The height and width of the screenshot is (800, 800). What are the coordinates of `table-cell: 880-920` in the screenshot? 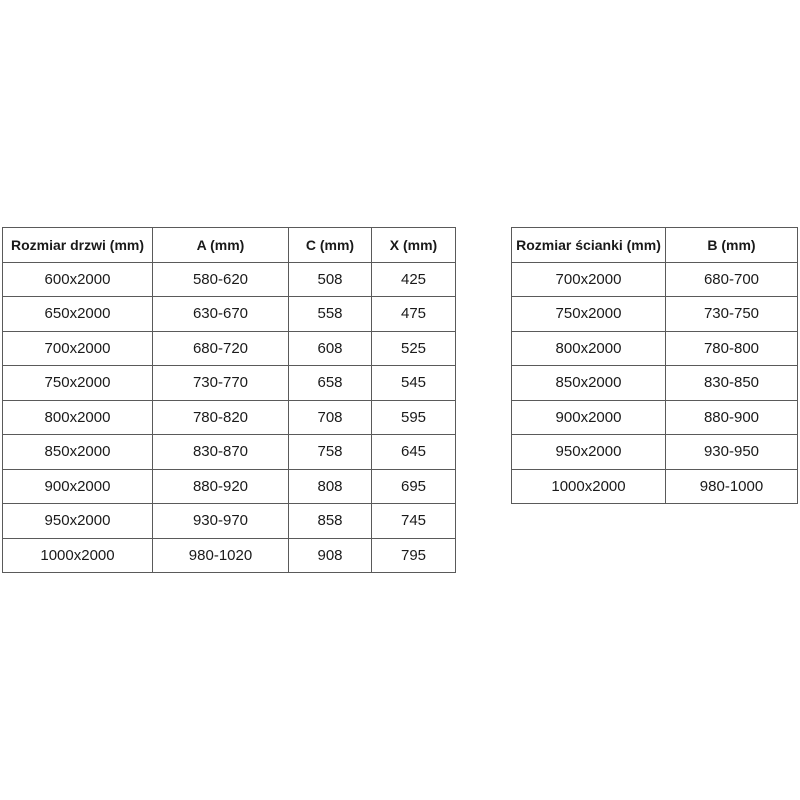 It's located at (220, 486).